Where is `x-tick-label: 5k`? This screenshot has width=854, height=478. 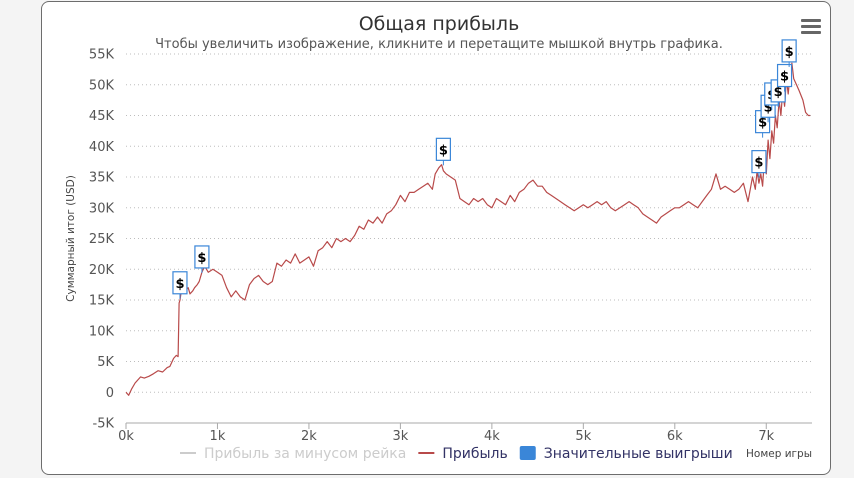
x-tick-label: 5k is located at coordinates (583, 436).